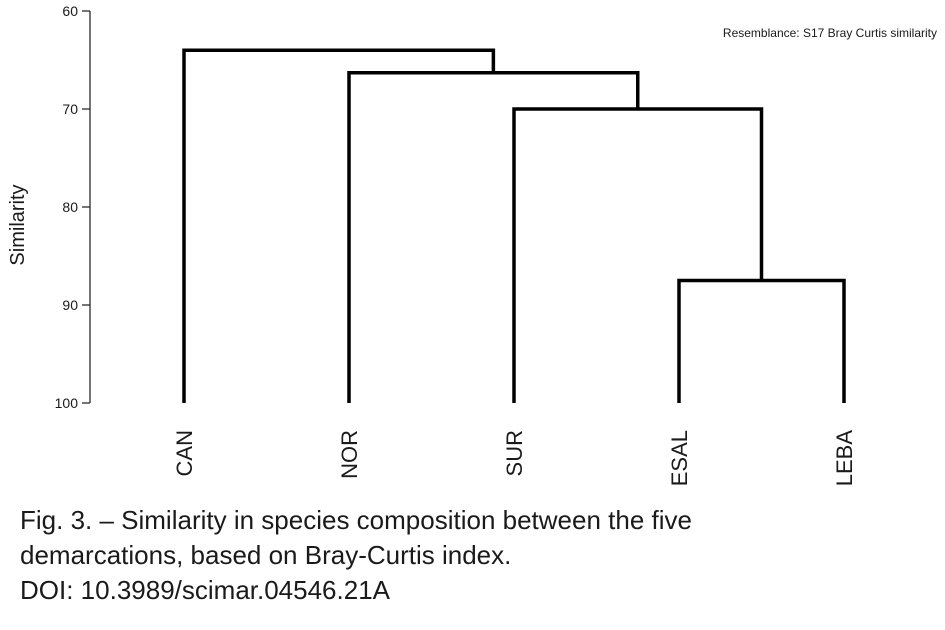 This screenshot has width=945, height=630. What do you see at coordinates (70, 207) in the screenshot?
I see `y-tick-label: 80` at bounding box center [70, 207].